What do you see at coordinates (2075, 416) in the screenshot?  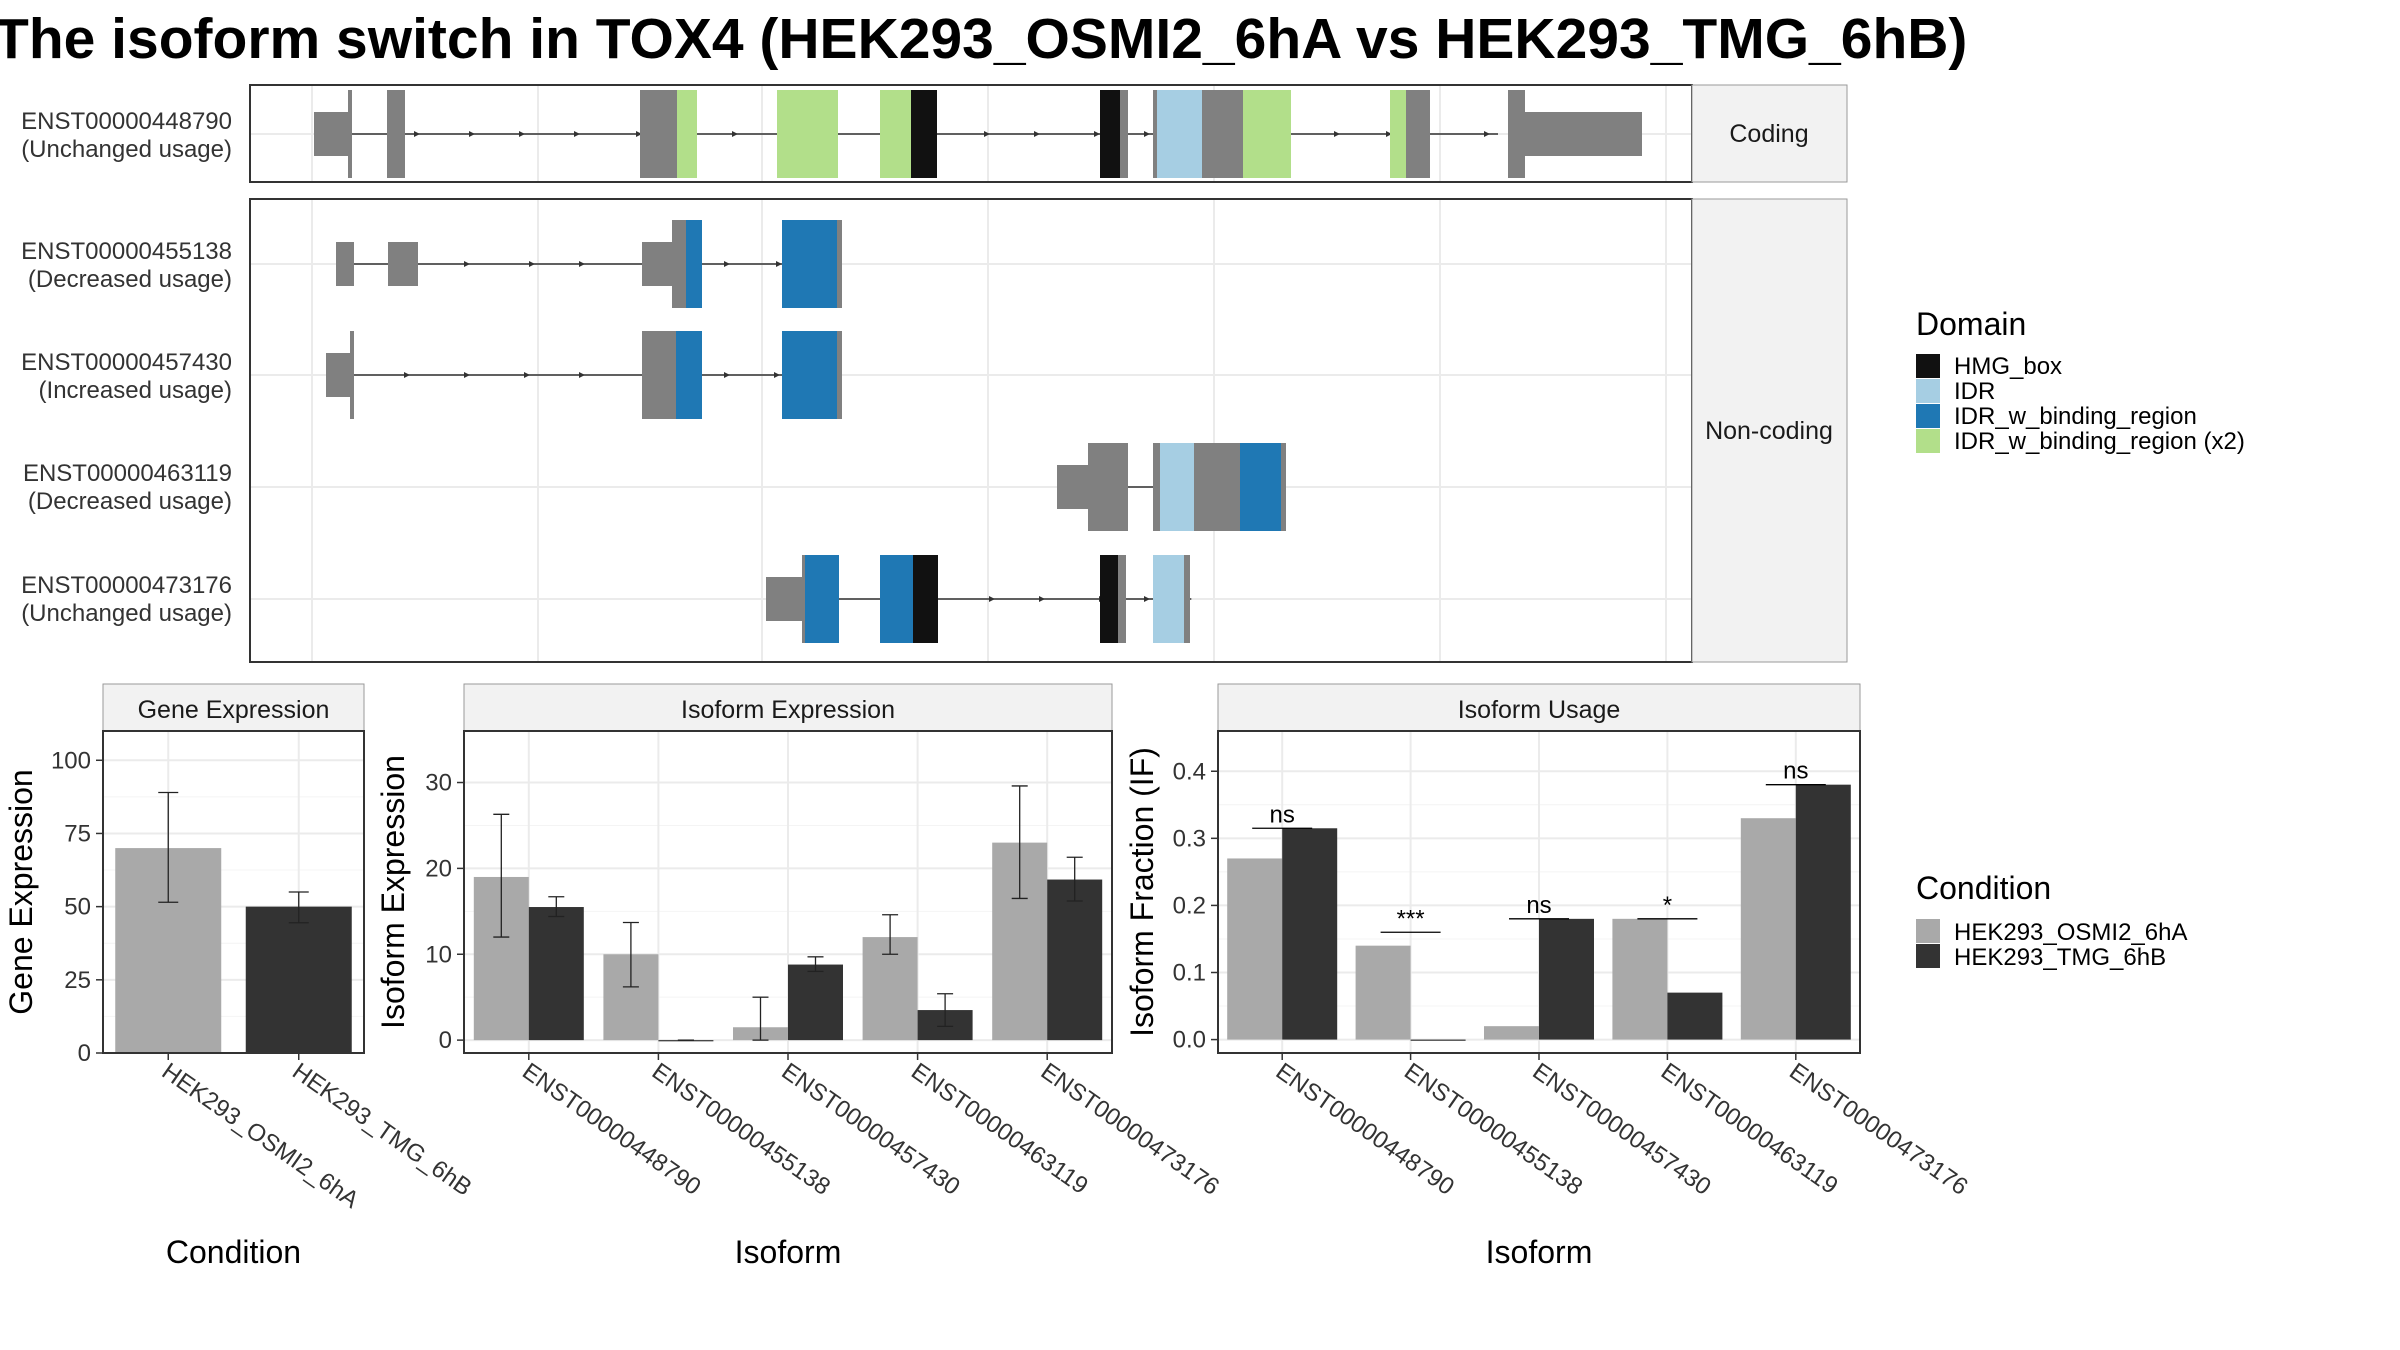 I see `legend-label: IDR_w_binding_region` at bounding box center [2075, 416].